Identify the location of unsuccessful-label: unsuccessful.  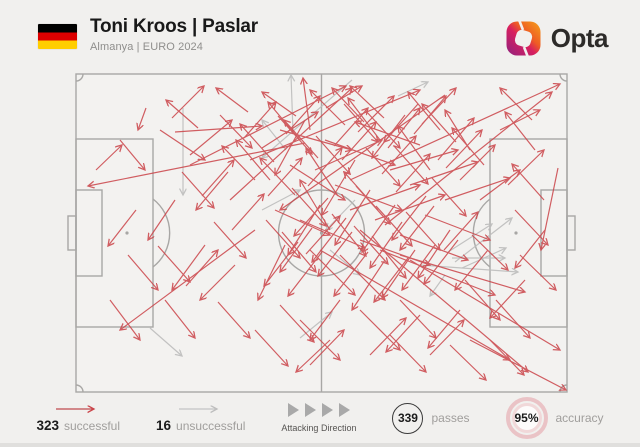
(211, 425).